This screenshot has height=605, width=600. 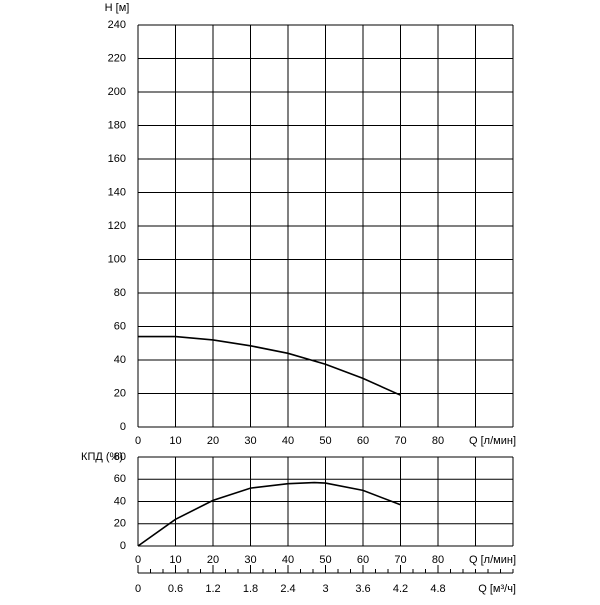 I want to click on y-tick-label: 240, so click(x=117, y=25).